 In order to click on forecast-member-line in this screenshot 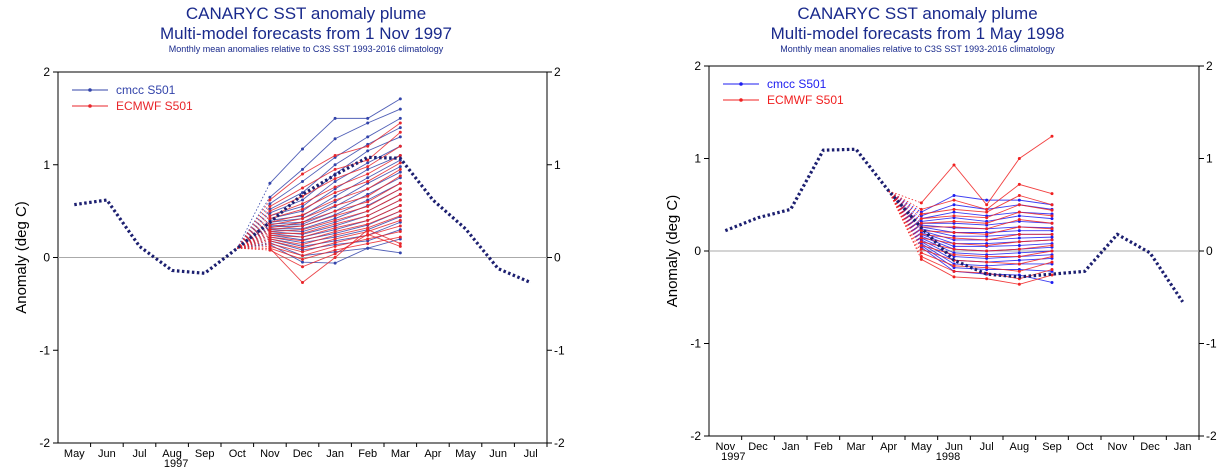, I will do `click(986, 170)`.